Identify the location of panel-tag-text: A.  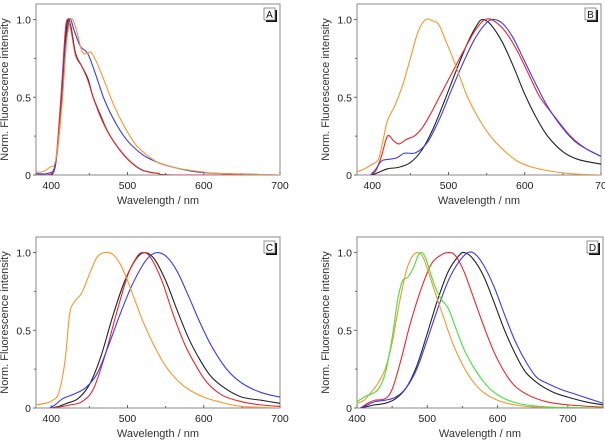
(269, 15).